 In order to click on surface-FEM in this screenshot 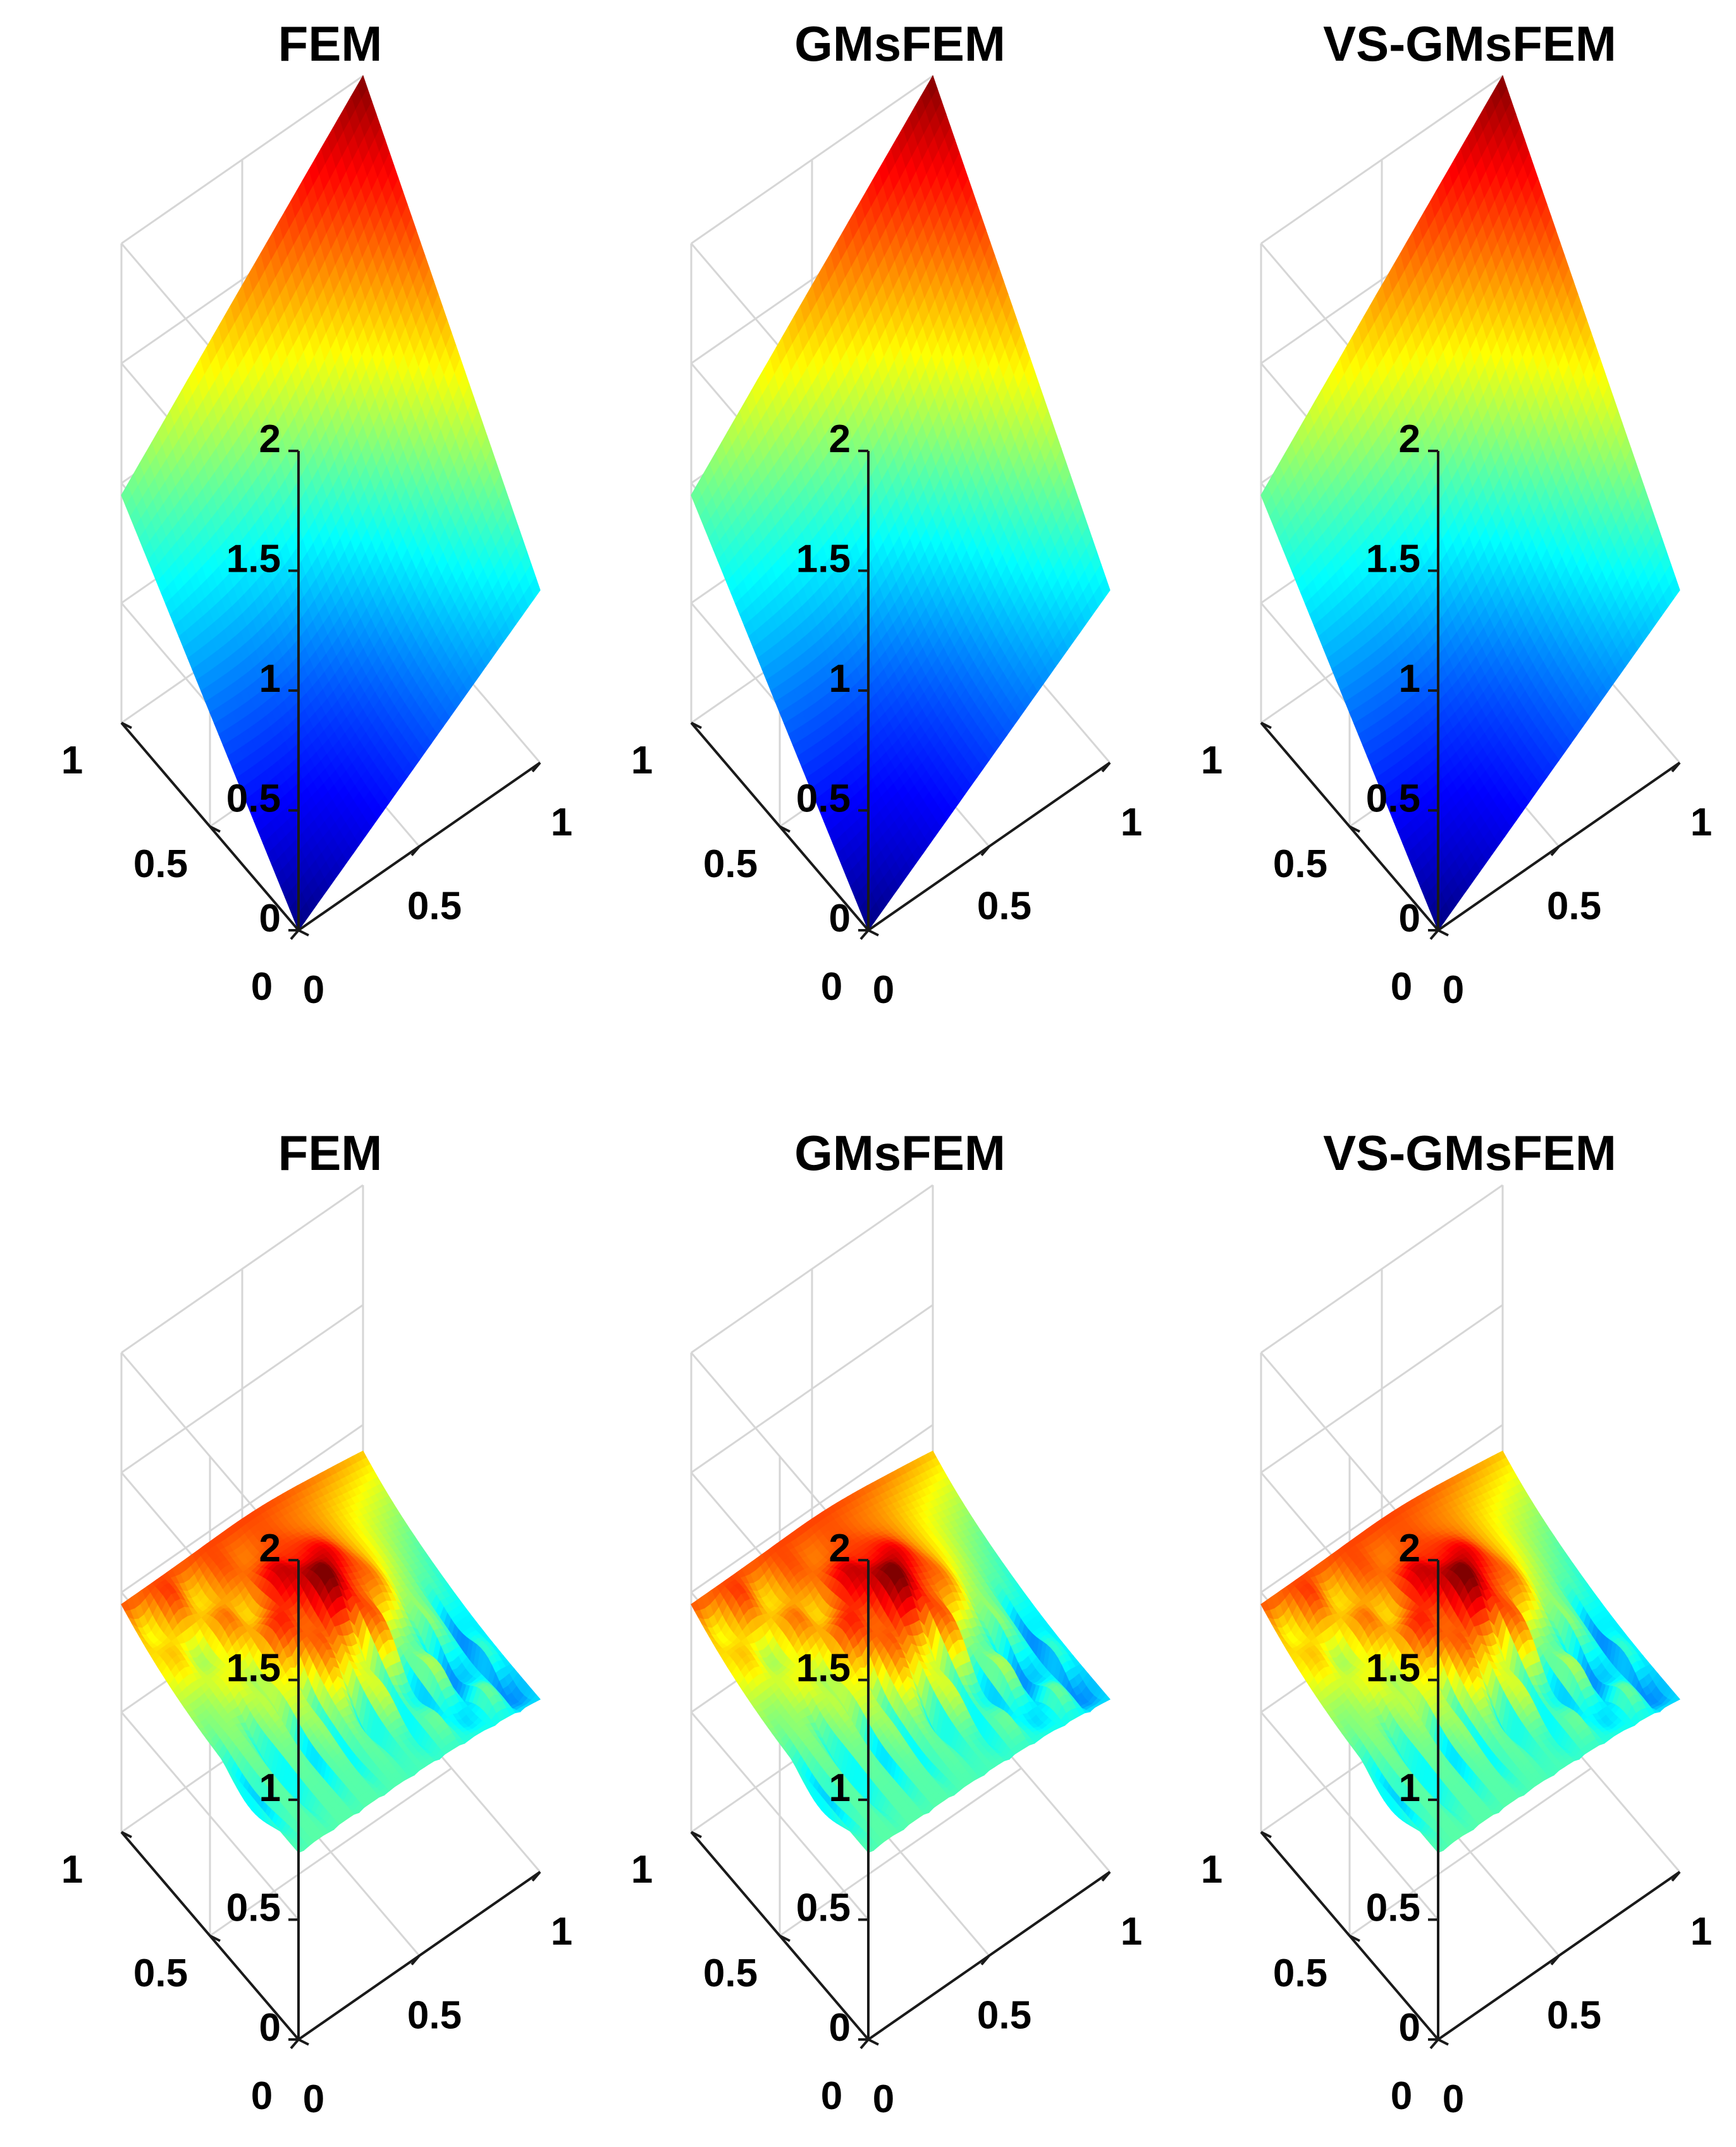, I will do `click(331, 503)`.